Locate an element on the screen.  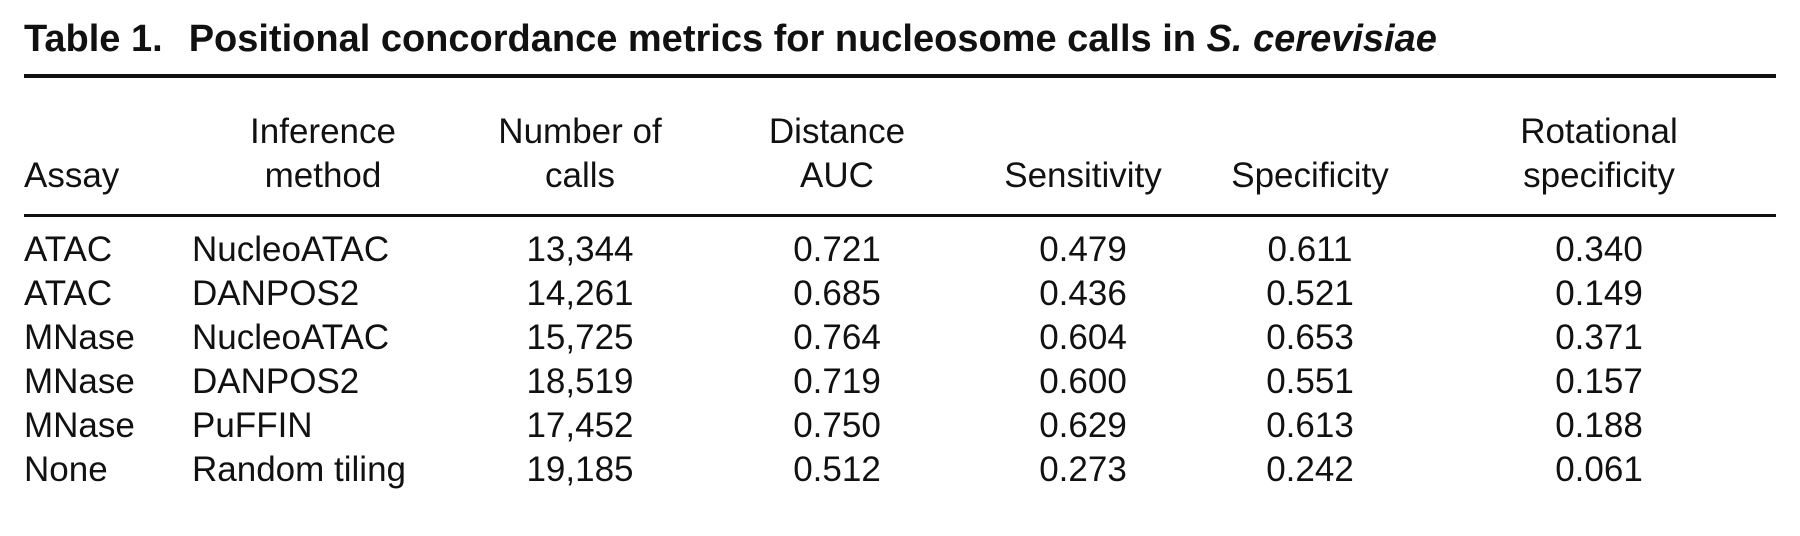
cell-method: PuFFIN is located at coordinates (252, 425).